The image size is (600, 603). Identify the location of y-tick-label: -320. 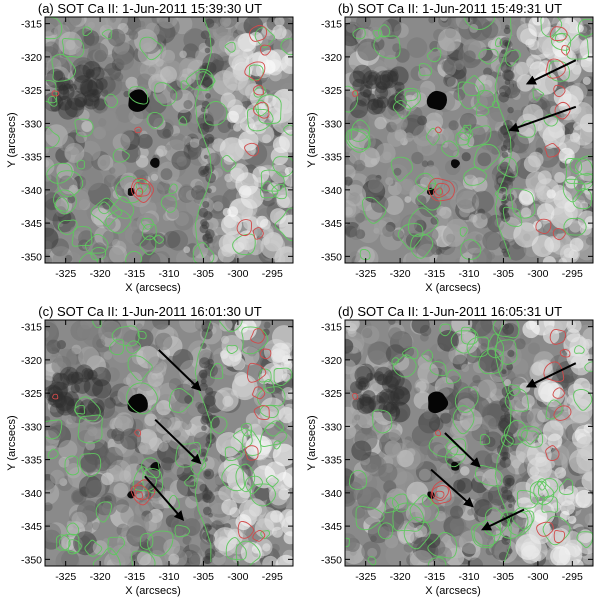
(31, 361).